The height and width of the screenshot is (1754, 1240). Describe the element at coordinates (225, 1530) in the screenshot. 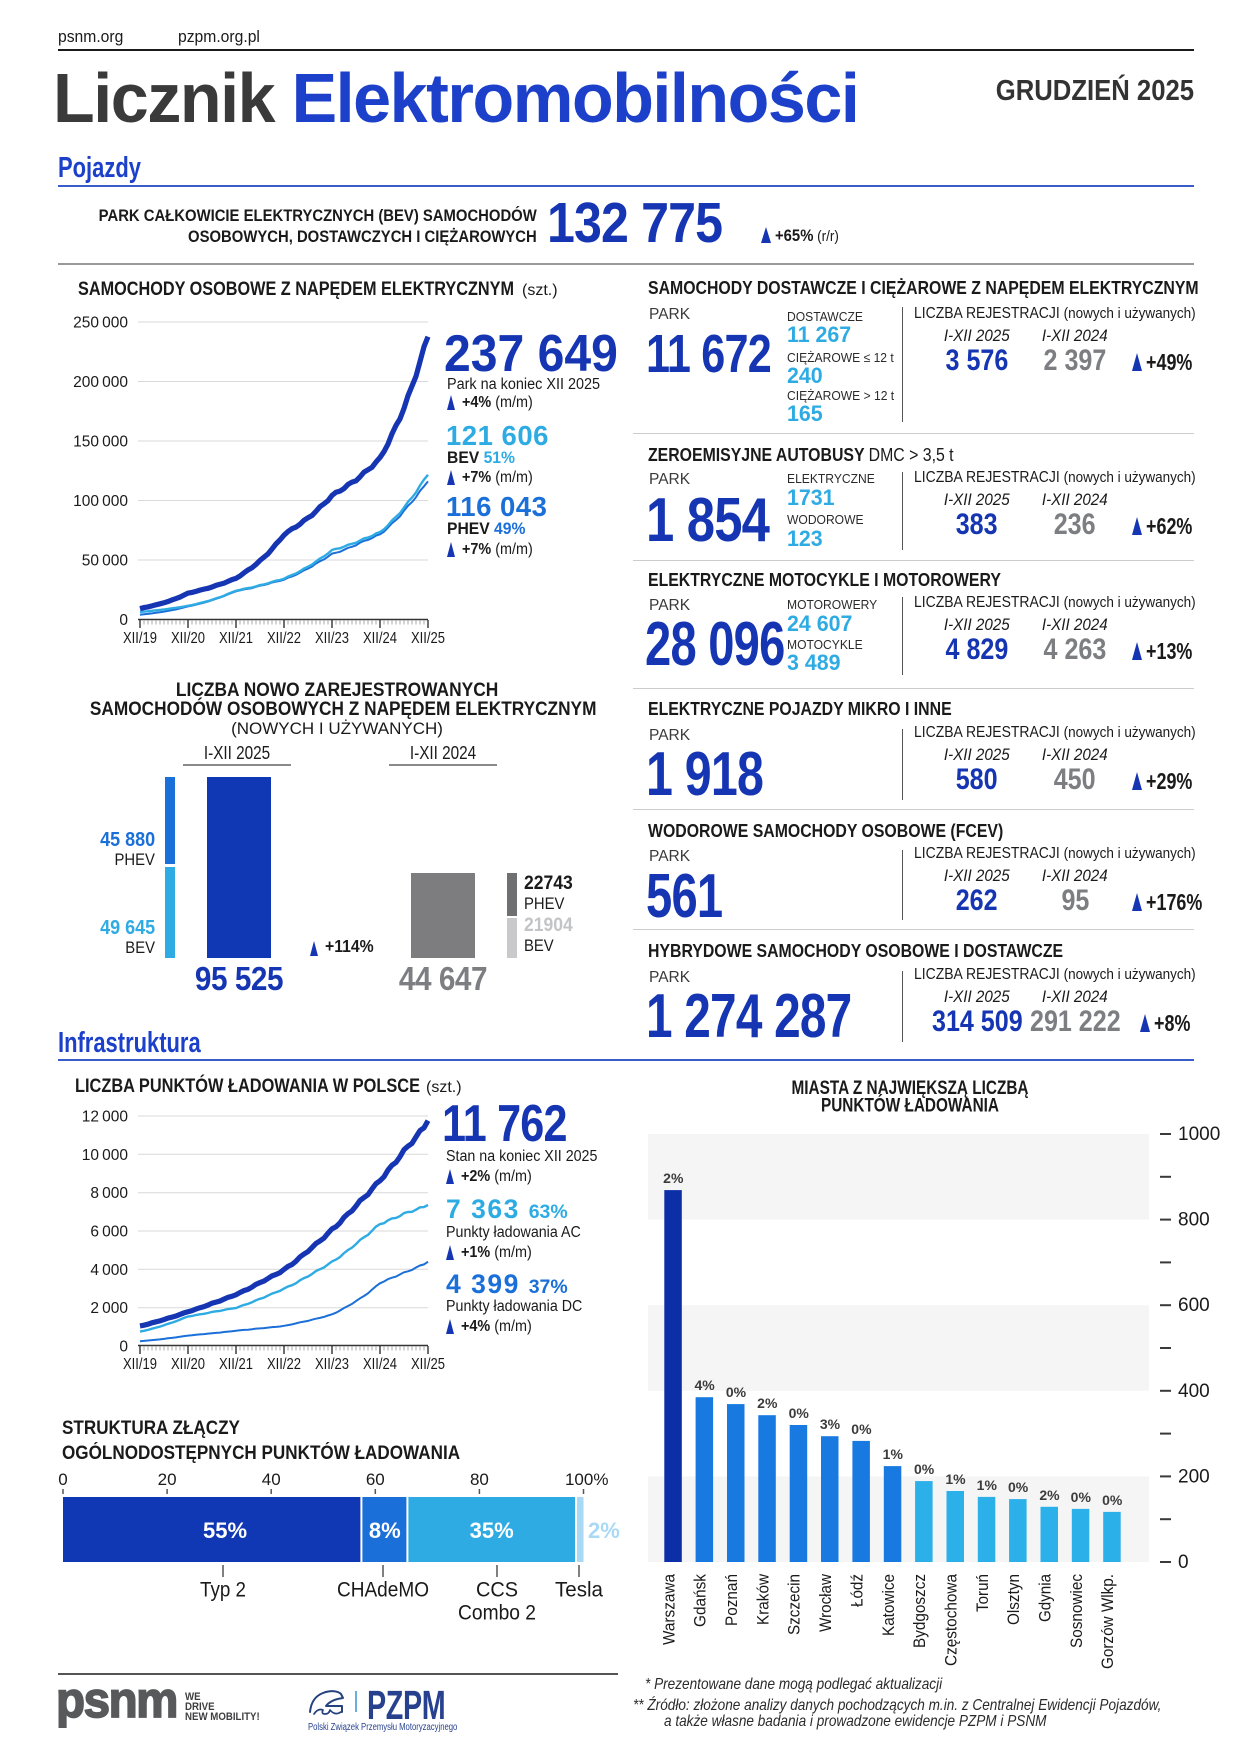

I see `svg-text: 55%` at that location.